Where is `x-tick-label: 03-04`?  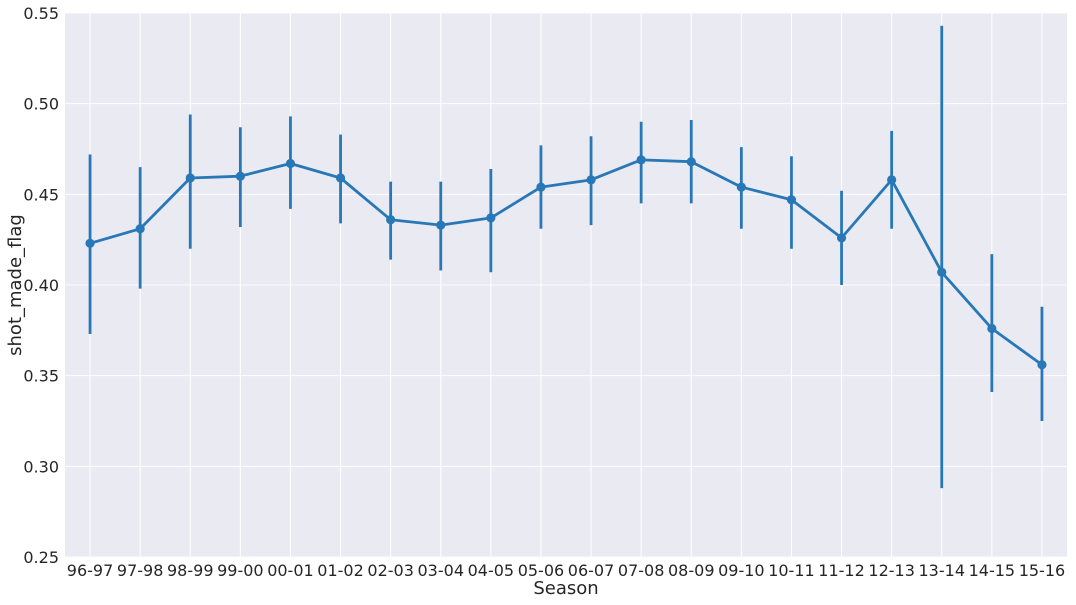 x-tick-label: 03-04 is located at coordinates (441, 570).